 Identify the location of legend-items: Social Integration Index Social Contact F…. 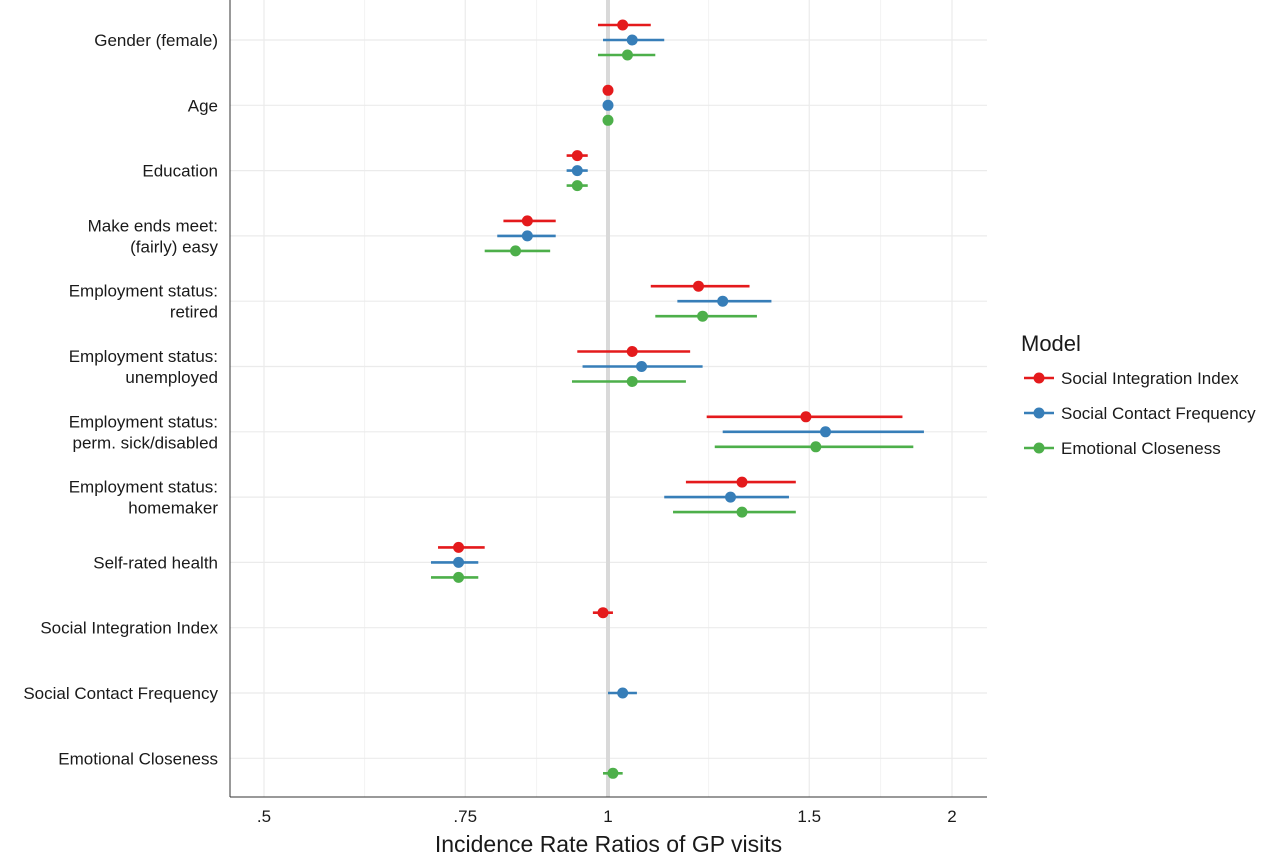
(1140, 413).